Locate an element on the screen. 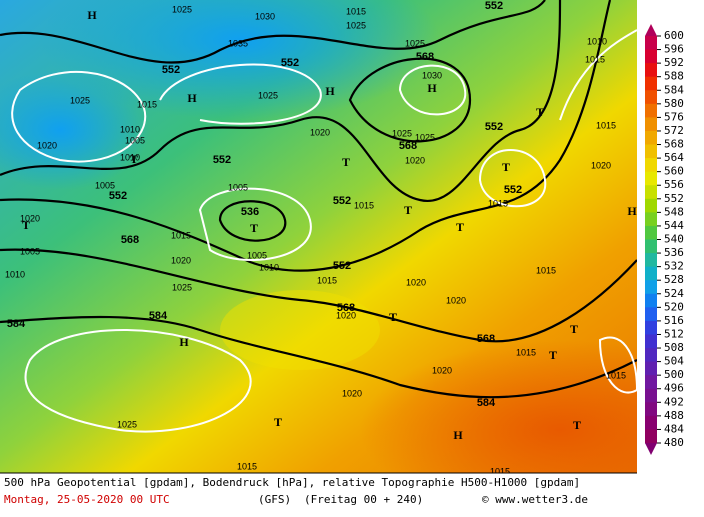  colorbar-tick-label: 484 is located at coordinates (674, 428).